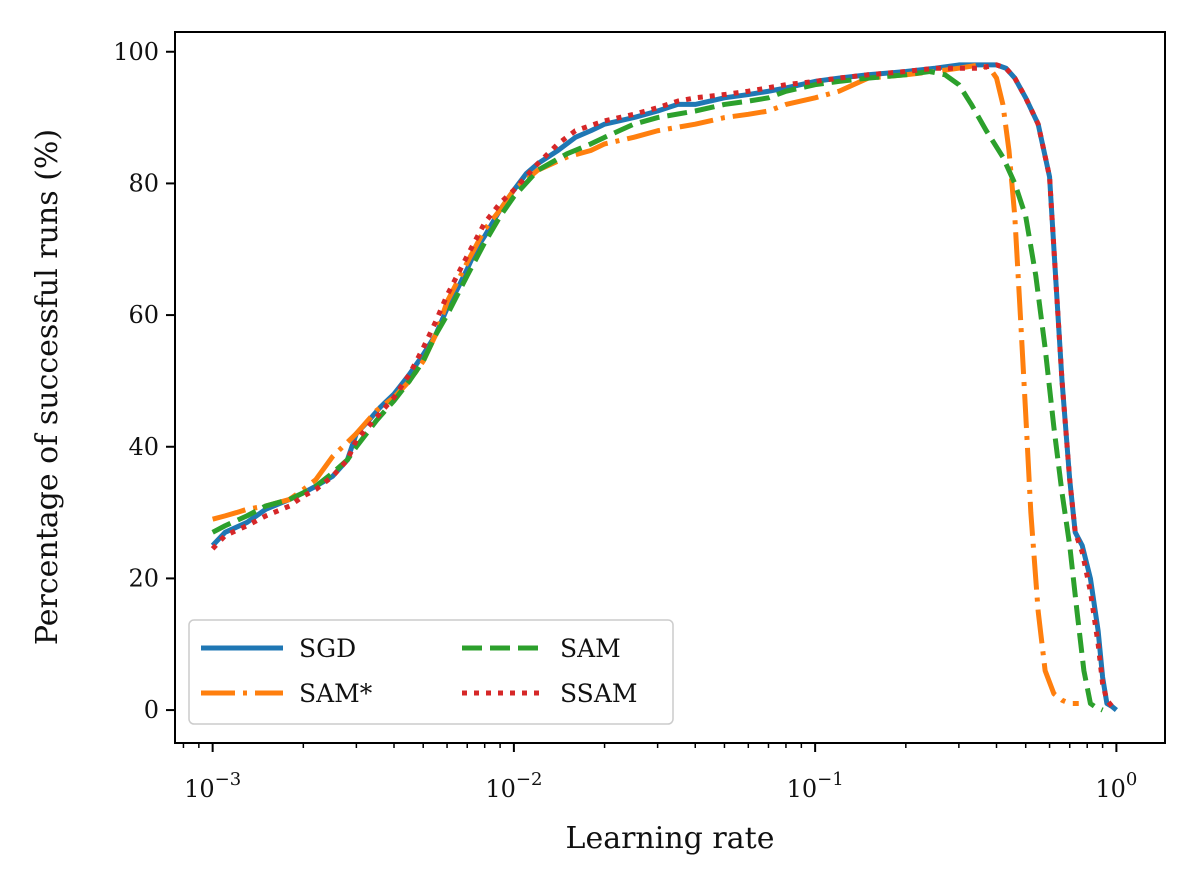  I want to click on y-tick-label: 100, so click(136, 52).